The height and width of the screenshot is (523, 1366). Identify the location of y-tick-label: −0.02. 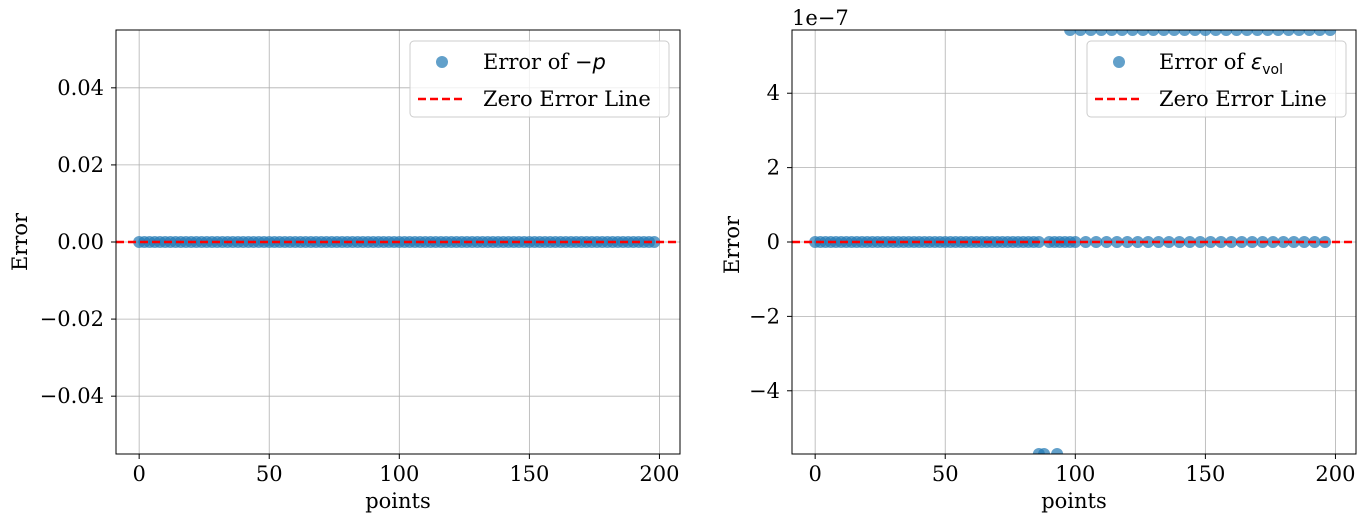
(72, 319).